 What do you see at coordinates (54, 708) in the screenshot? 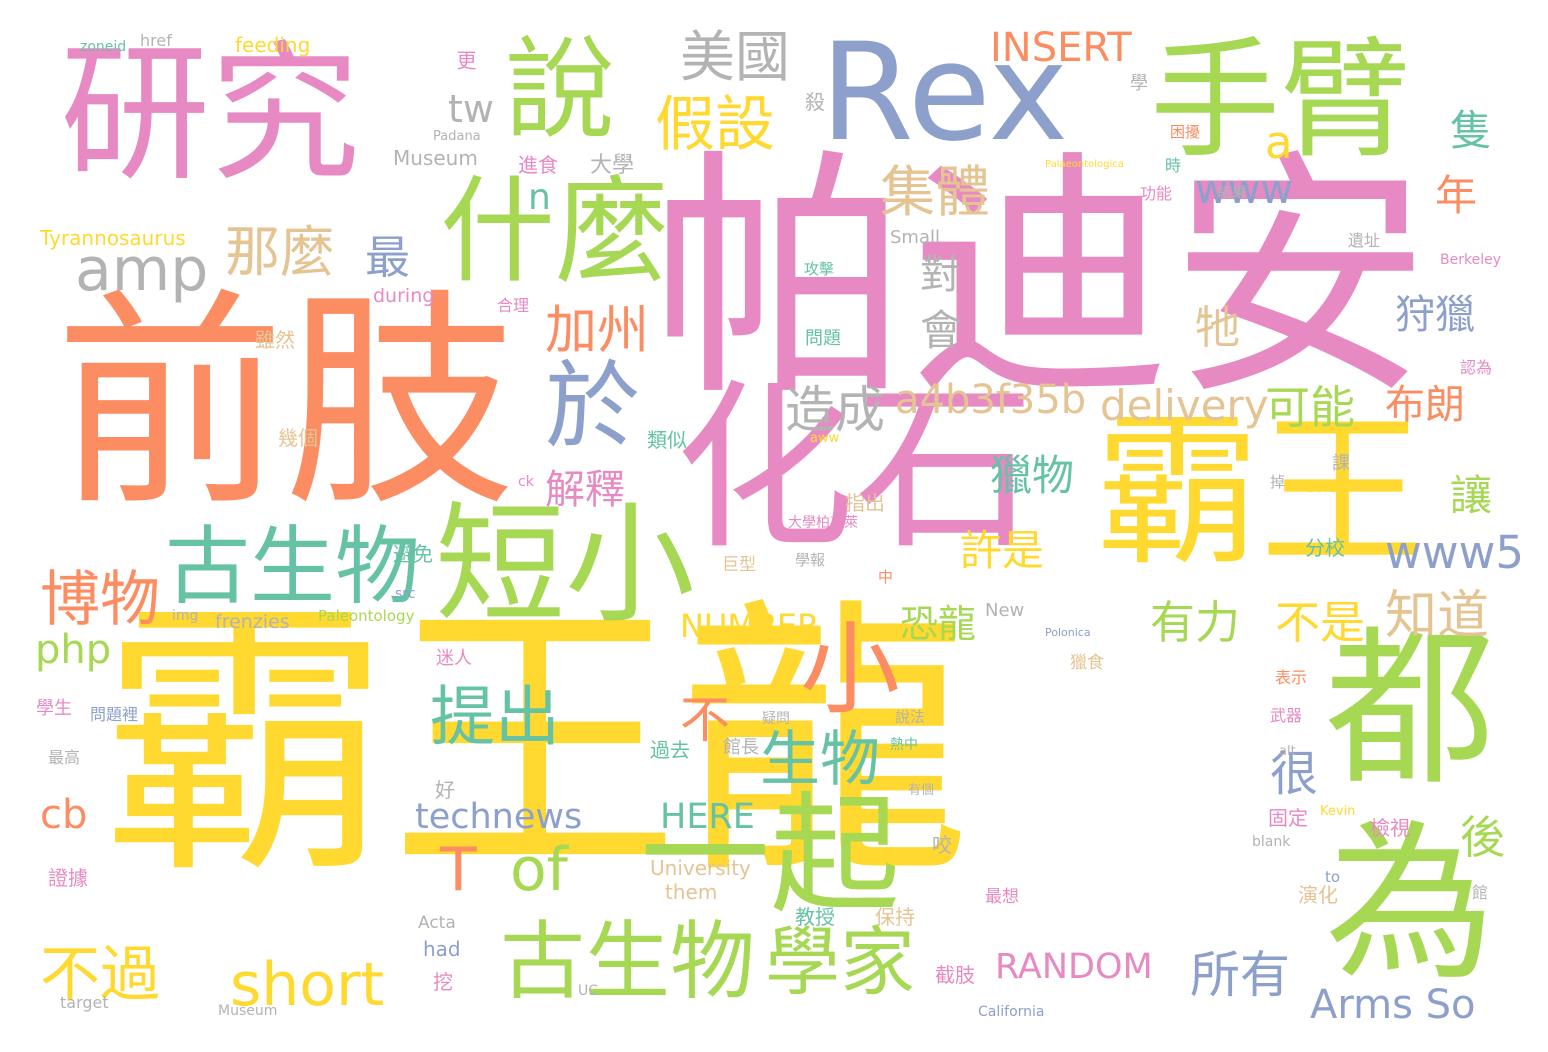
I see `word-cloud-word: 學生` at bounding box center [54, 708].